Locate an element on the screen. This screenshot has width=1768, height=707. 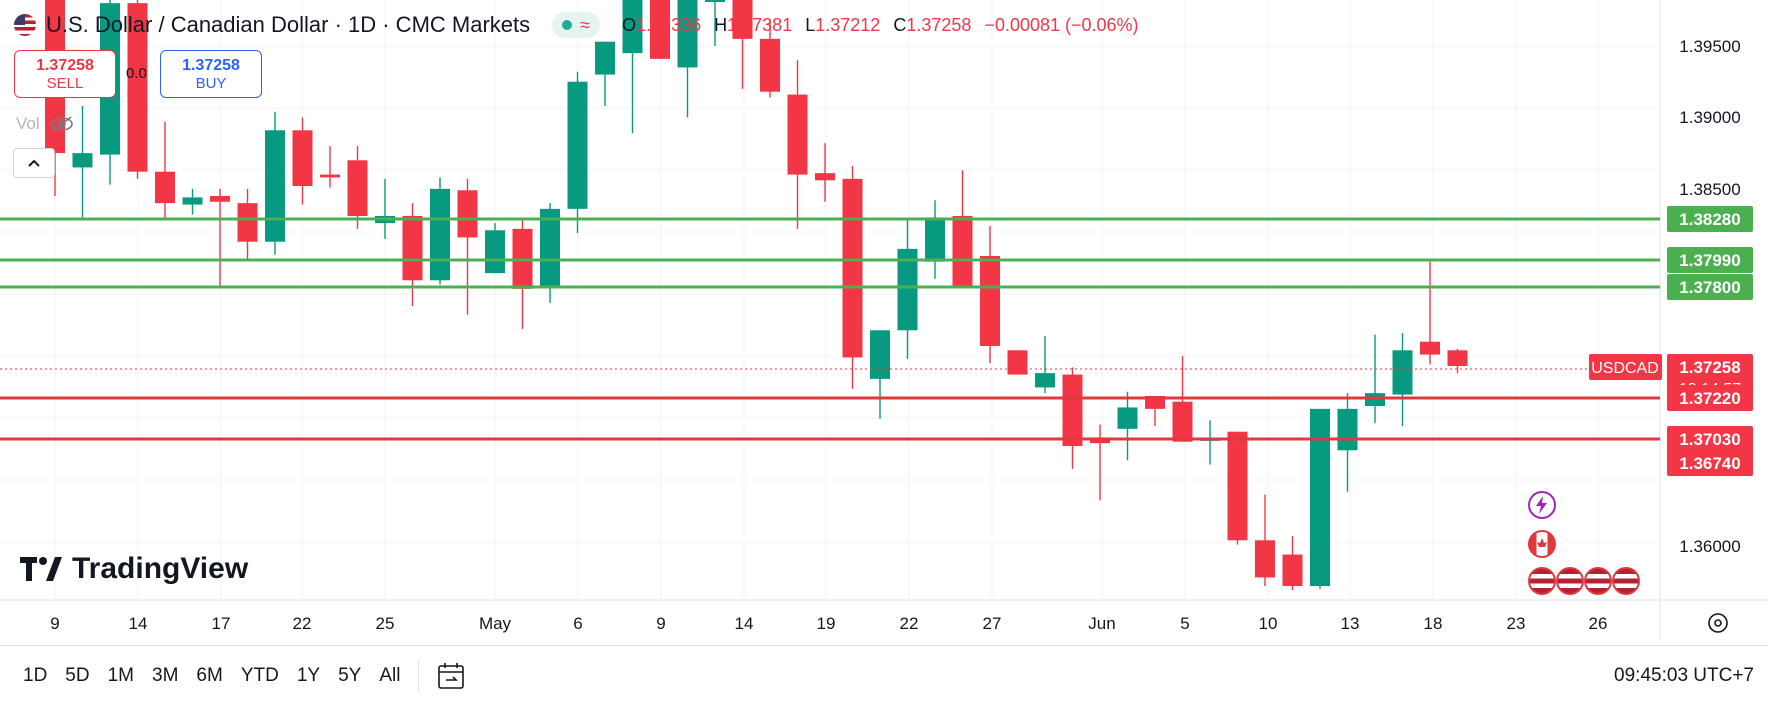
volume-indicator: Vol is located at coordinates (45, 124).